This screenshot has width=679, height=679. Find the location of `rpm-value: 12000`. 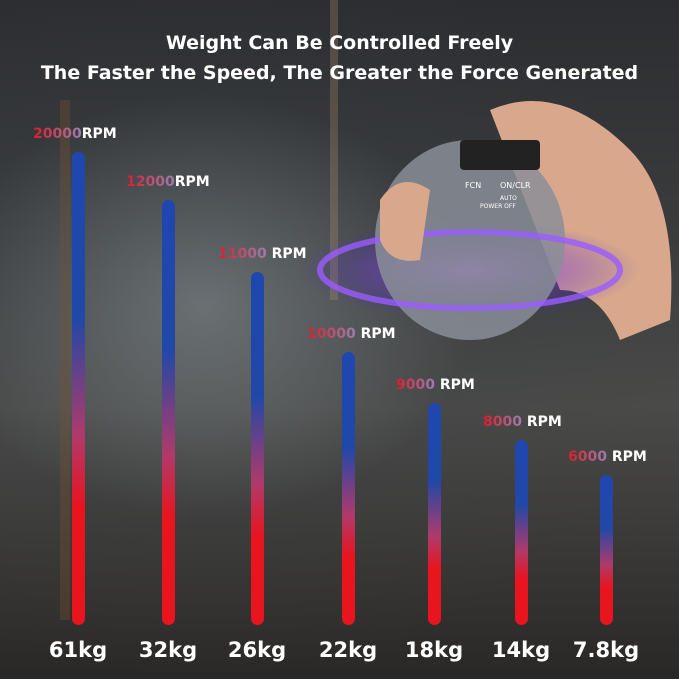

rpm-value: 12000 is located at coordinates (150, 182).